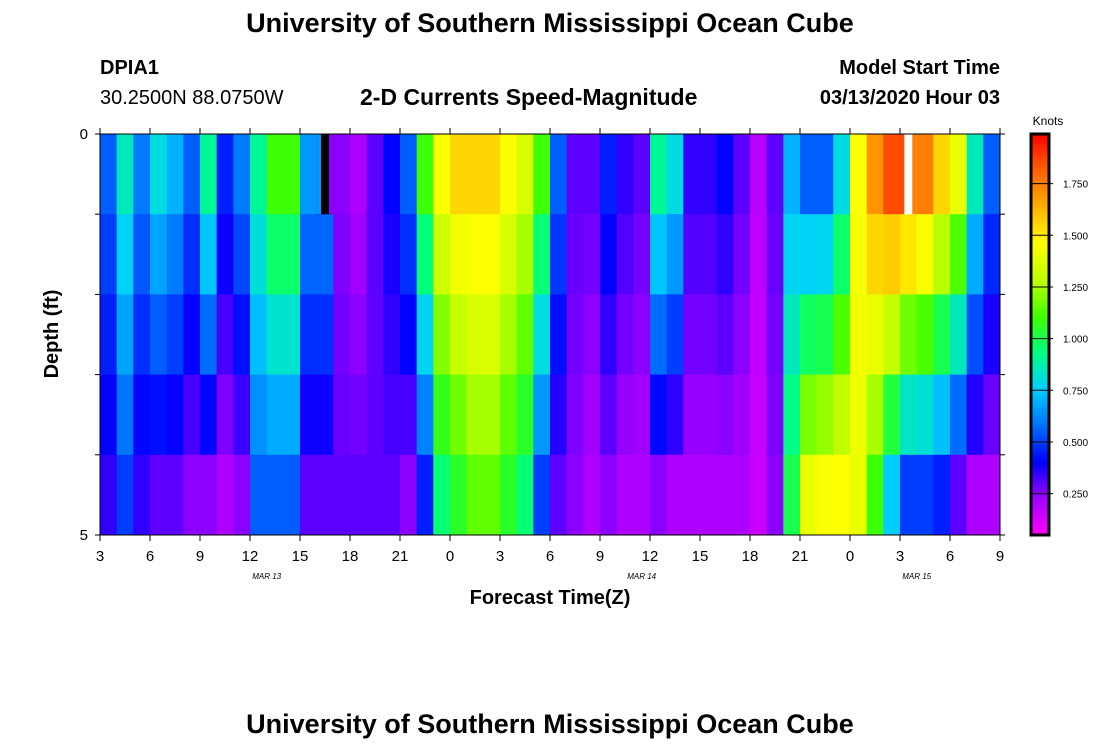  What do you see at coordinates (192, 98) in the screenshot?
I see `station-coords: 30.2500N 88.0750W` at bounding box center [192, 98].